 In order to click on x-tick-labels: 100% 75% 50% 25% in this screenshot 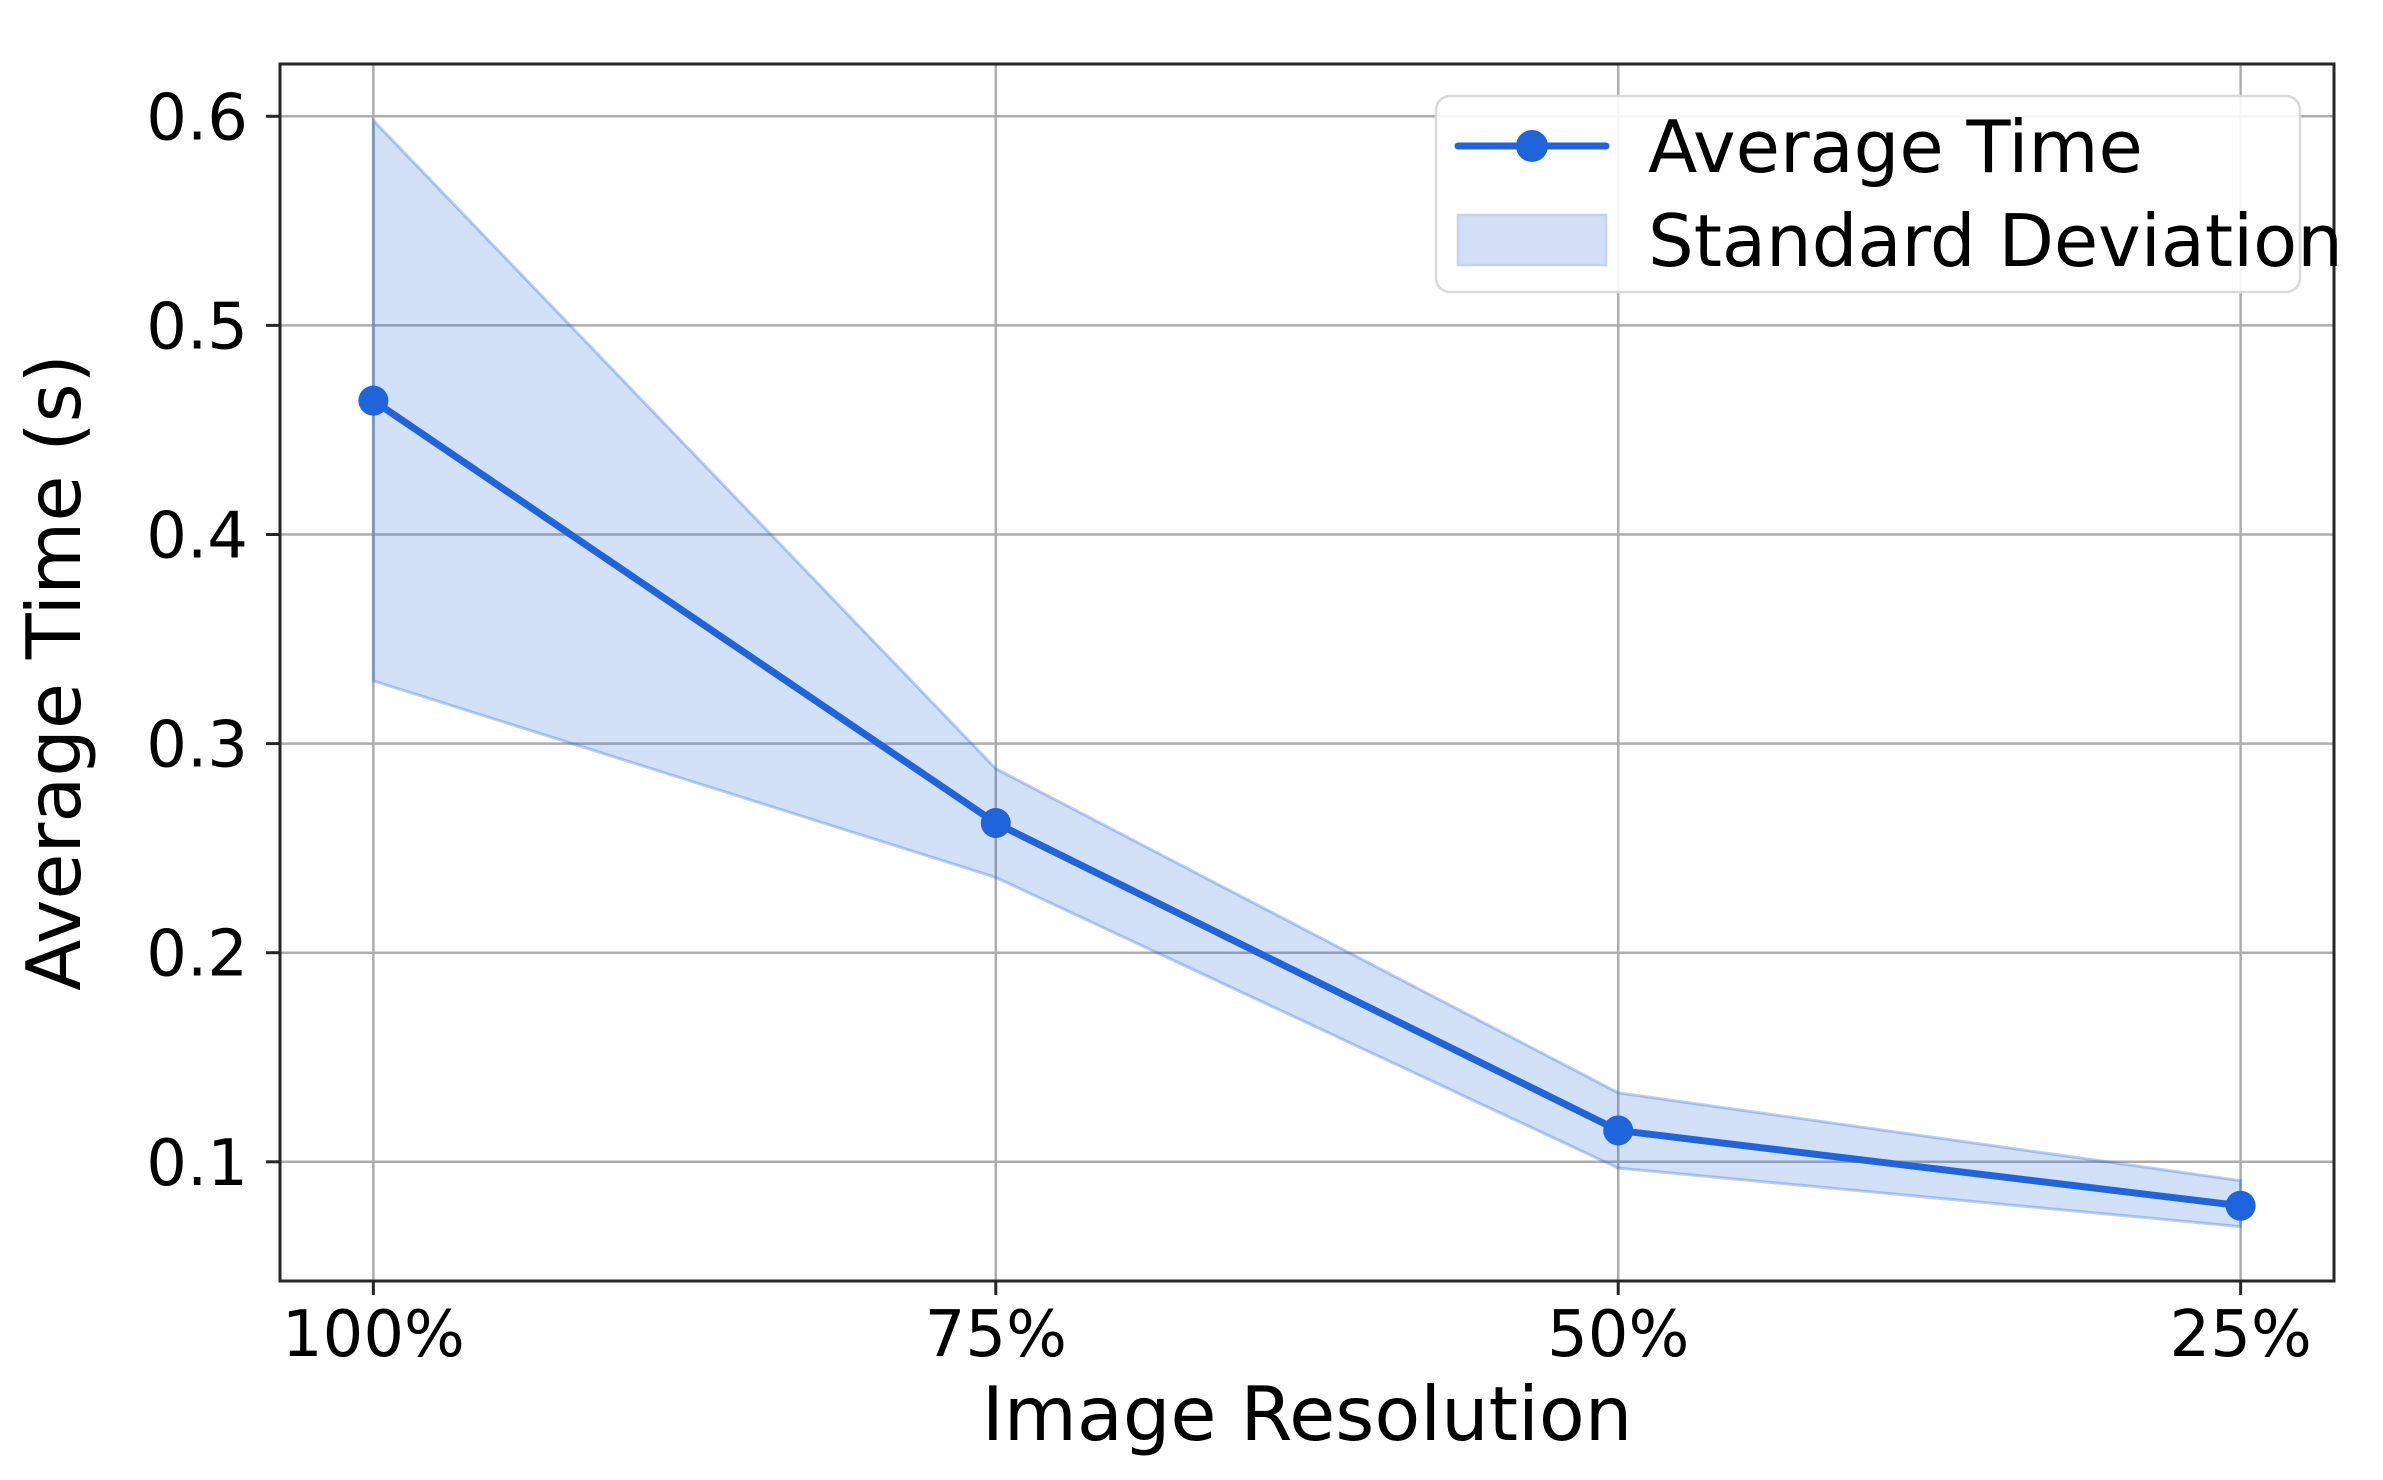, I will do `click(1297, 1335)`.